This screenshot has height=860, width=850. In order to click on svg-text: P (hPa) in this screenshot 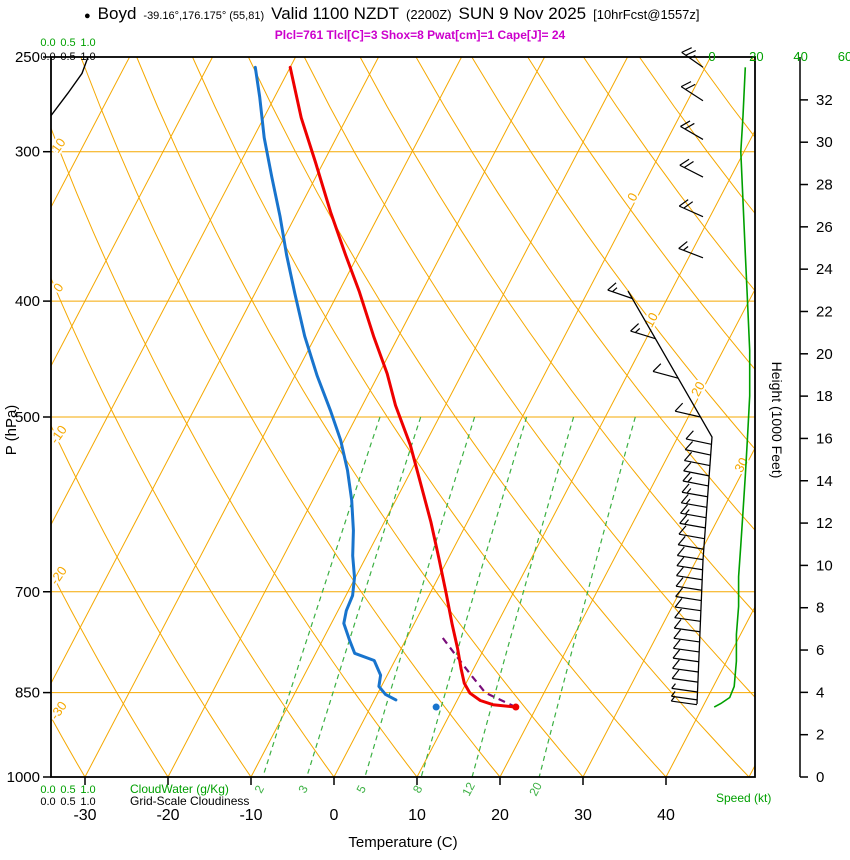, I will do `click(11, 430)`.